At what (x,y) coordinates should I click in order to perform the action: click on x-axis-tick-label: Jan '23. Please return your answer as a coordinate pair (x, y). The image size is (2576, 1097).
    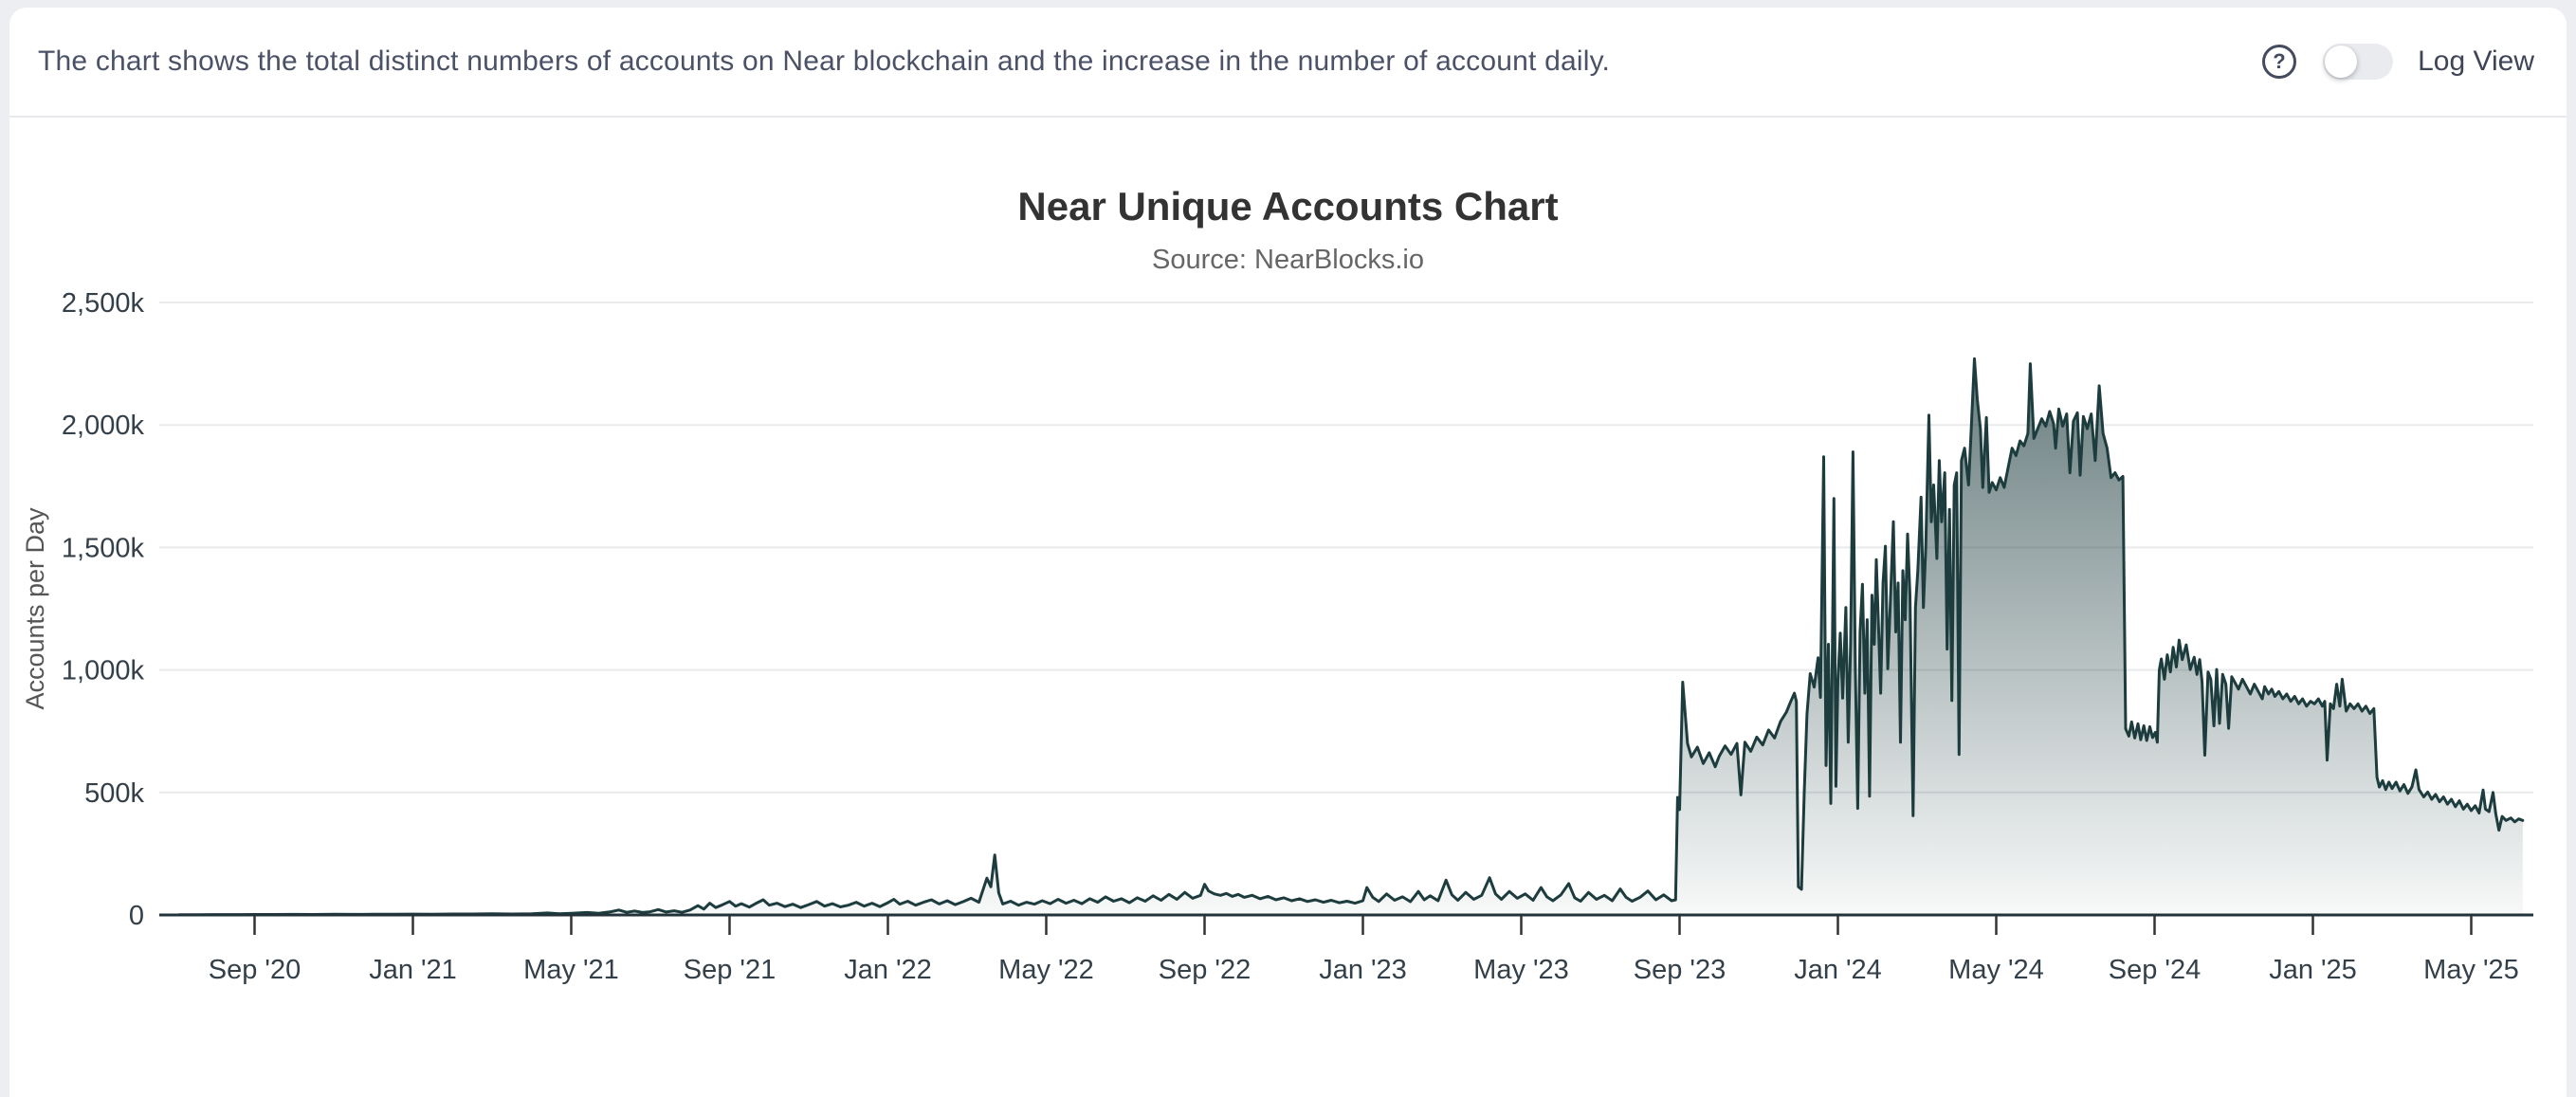
    Looking at the image, I should click on (1363, 970).